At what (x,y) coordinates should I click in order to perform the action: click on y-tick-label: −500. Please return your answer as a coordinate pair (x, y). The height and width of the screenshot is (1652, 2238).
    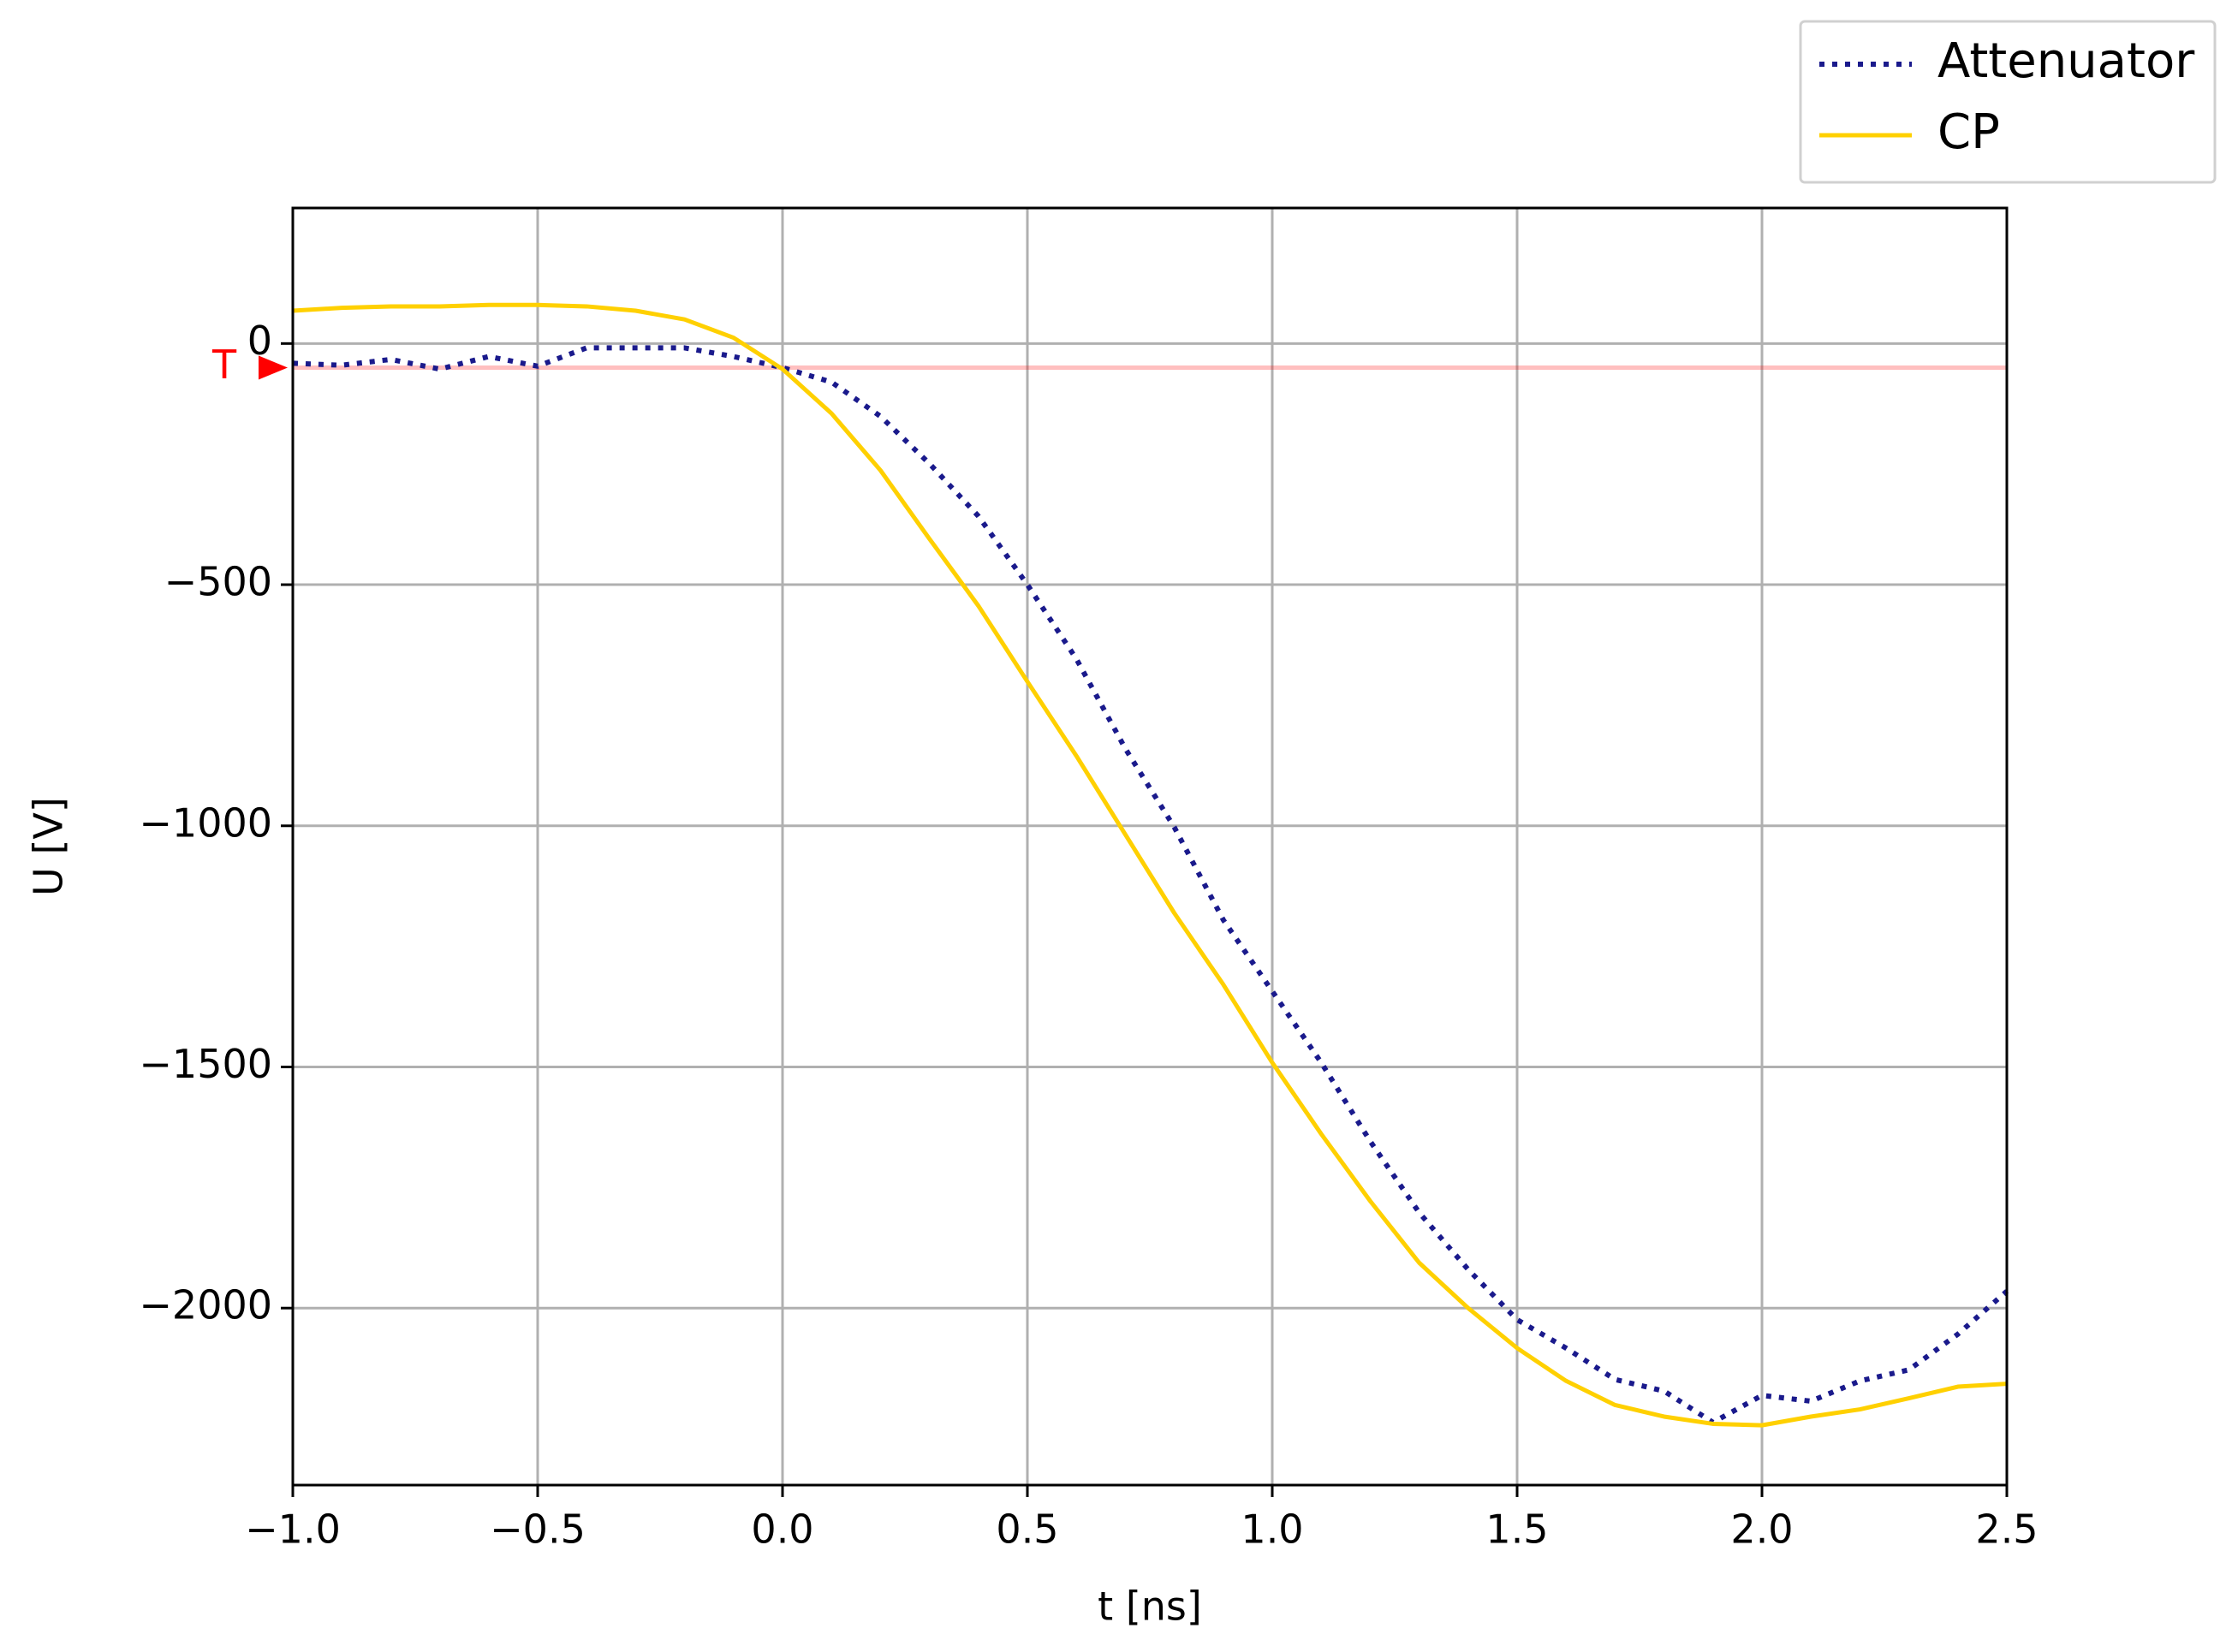
    Looking at the image, I should click on (218, 582).